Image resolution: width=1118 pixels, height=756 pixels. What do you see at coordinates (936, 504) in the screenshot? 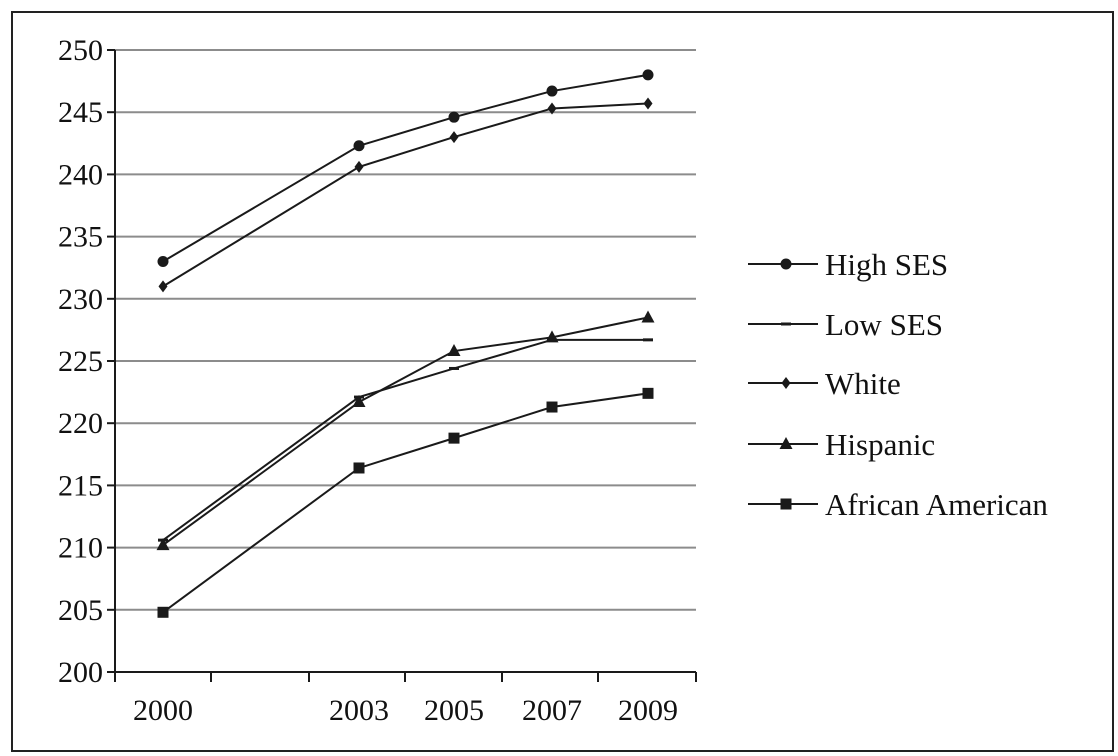
I see `legend-label: African American` at bounding box center [936, 504].